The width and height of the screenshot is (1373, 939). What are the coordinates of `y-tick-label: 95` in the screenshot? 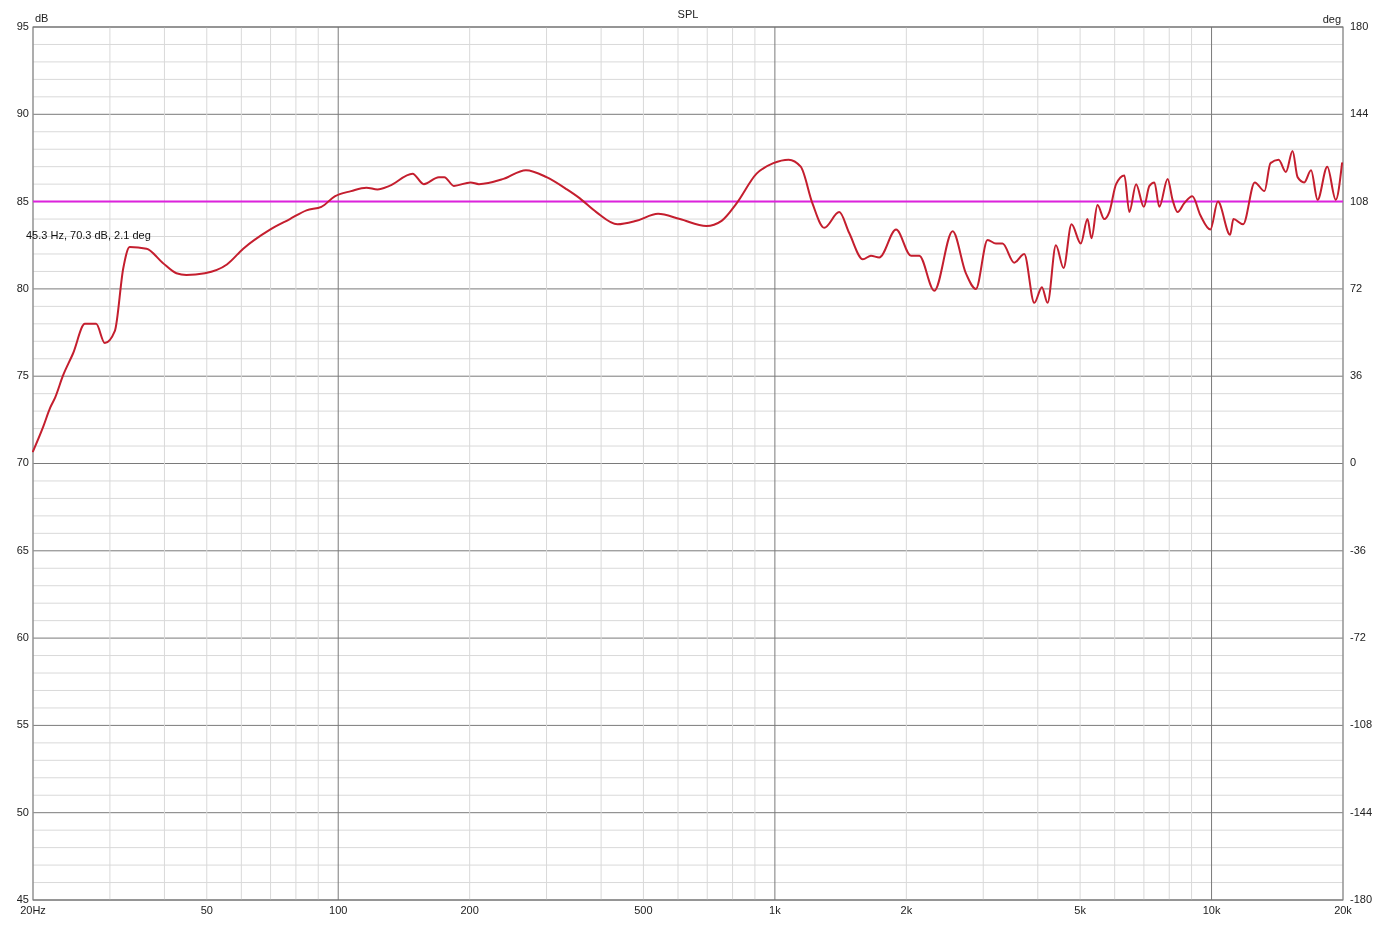 It's located at (22, 25).